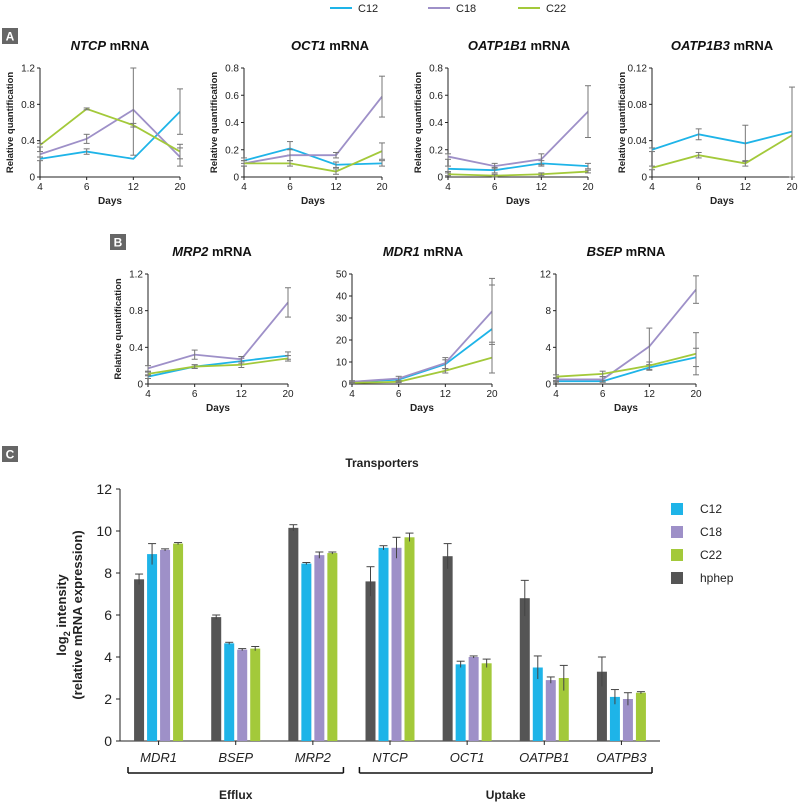 This screenshot has height=807, width=800. I want to click on bar-c18-bsep, so click(242, 695).